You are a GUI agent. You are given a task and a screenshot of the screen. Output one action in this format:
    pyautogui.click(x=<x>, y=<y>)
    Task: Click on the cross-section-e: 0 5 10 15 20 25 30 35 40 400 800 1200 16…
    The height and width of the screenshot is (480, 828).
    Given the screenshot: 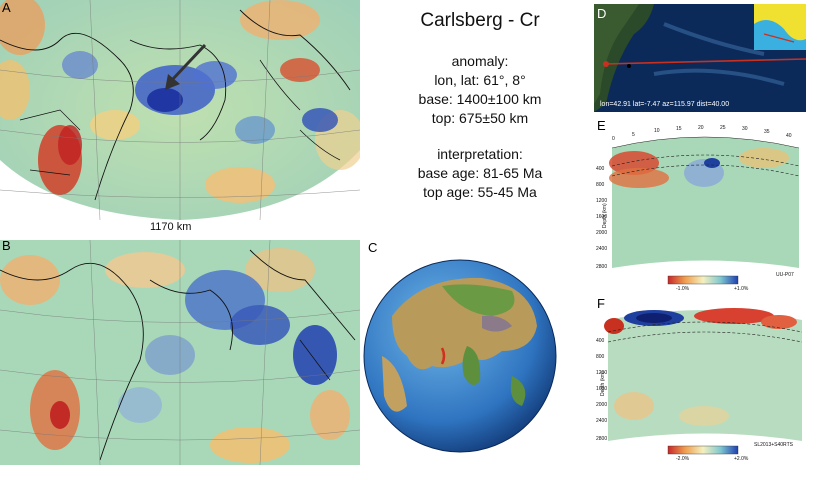 What is the action you would take?
    pyautogui.click(x=700, y=208)
    